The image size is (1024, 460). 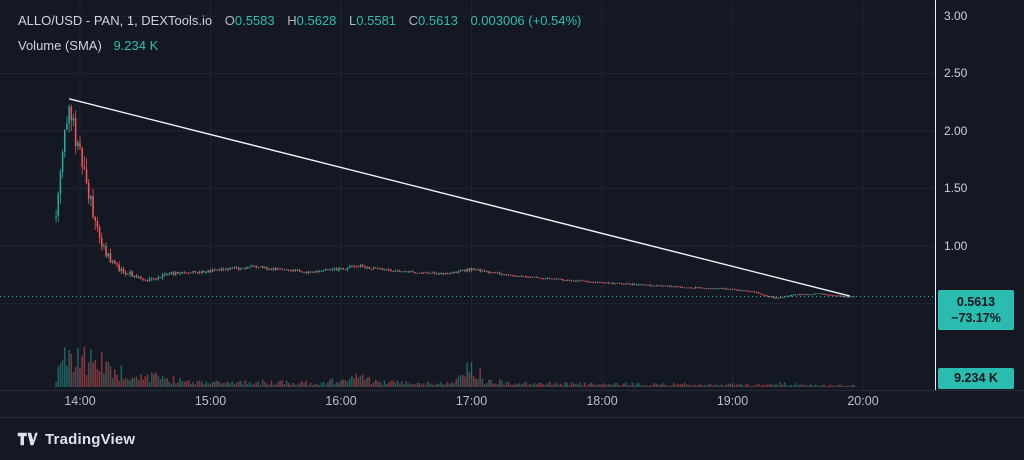 What do you see at coordinates (863, 401) in the screenshot?
I see `time-tick: 20:00` at bounding box center [863, 401].